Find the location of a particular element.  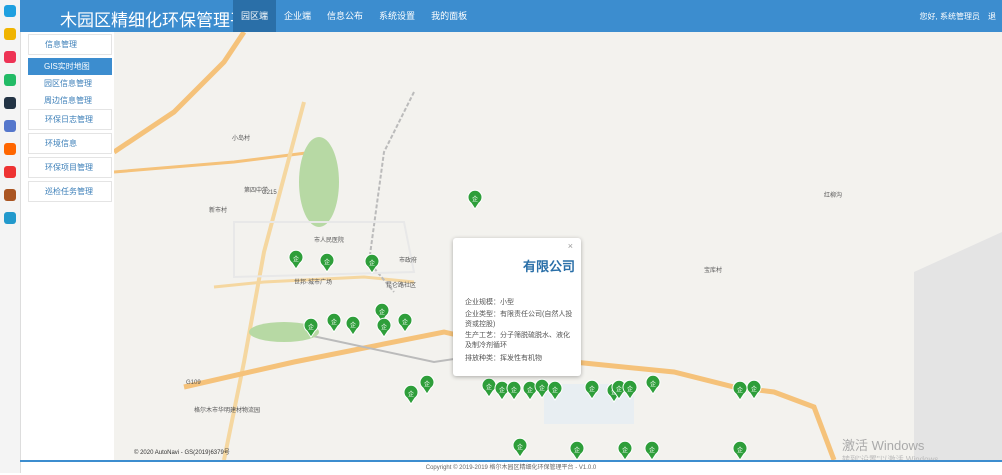

nav-item: 企业端 is located at coordinates (298, 16).